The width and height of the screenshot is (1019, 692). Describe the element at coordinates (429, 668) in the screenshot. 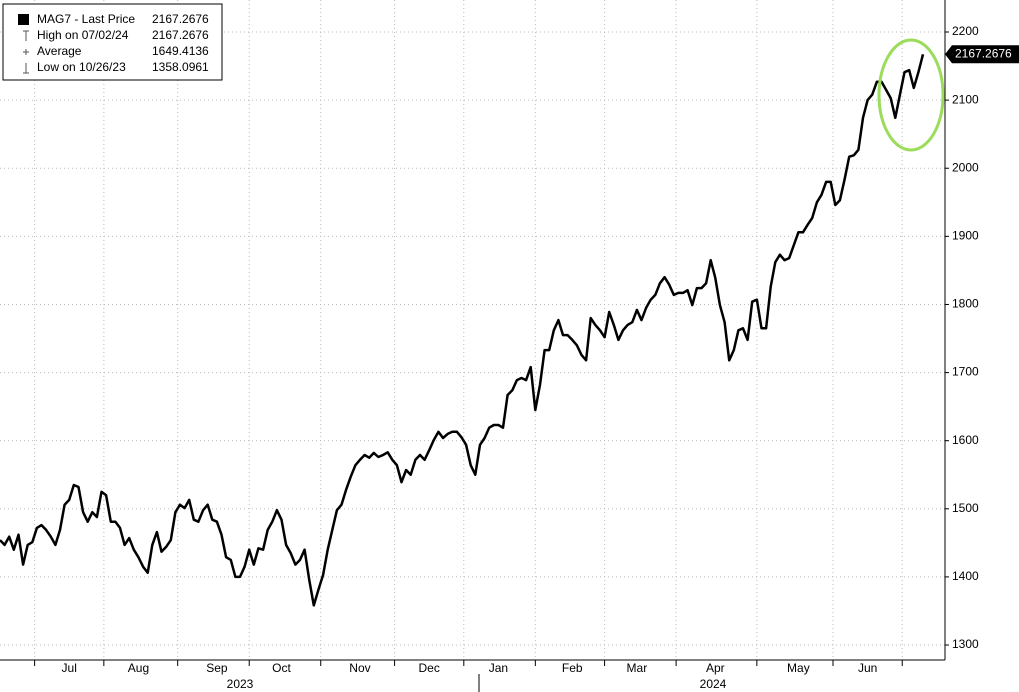

I see `x-tick-label: Dec` at that location.